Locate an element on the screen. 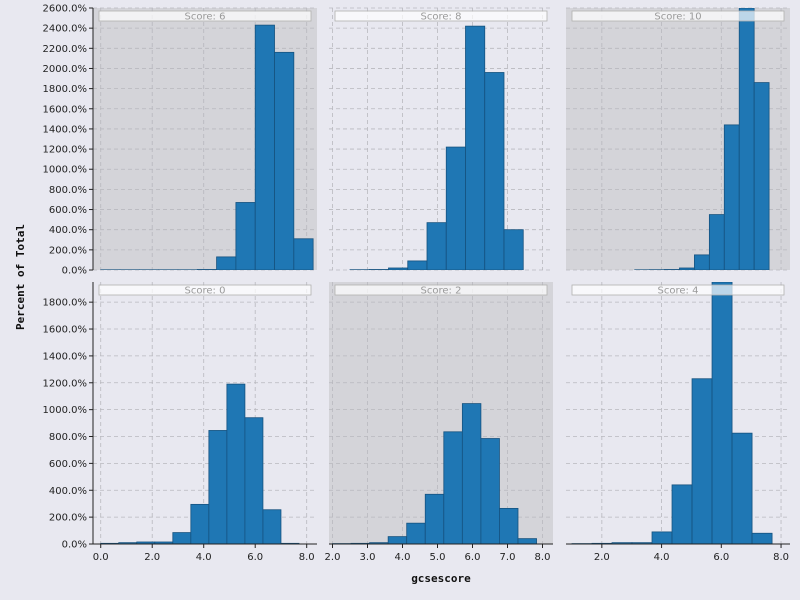 The image size is (800, 600). y-tick-label: 2200.0% is located at coordinates (65, 49).